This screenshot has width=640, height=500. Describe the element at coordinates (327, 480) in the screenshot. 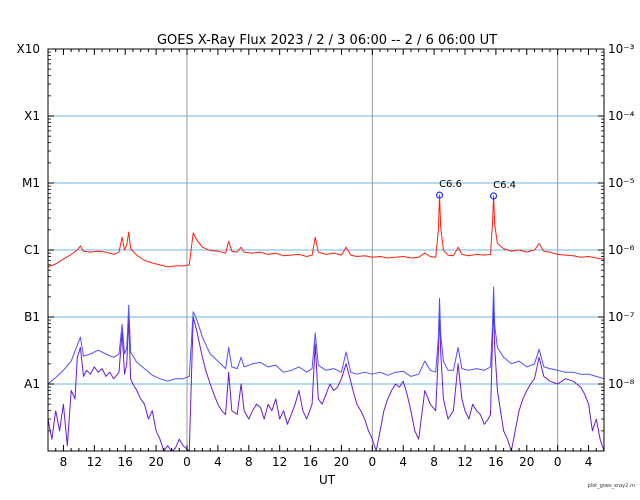

I see `x-axis-label: UT` at that location.